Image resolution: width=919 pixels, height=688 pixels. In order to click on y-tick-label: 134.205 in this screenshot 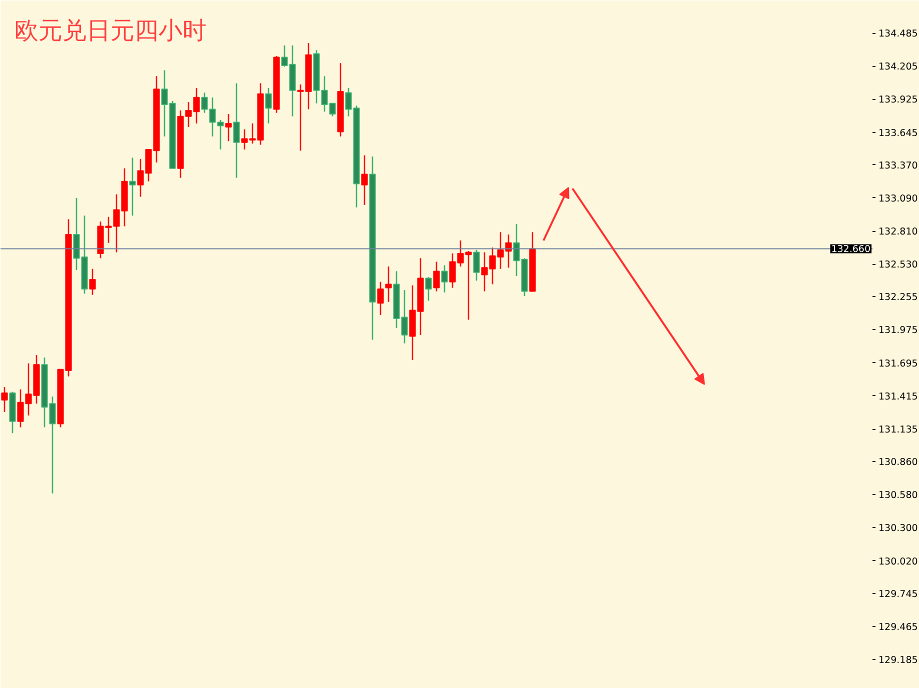, I will do `click(898, 67)`.